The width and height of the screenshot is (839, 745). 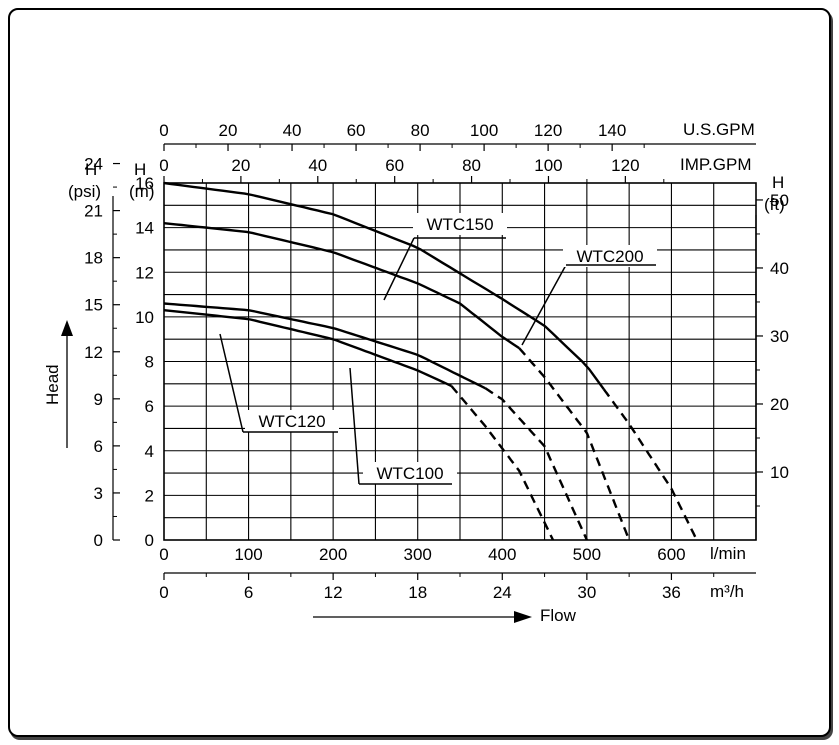 I want to click on ft-tick-label: 50, so click(x=779, y=200).